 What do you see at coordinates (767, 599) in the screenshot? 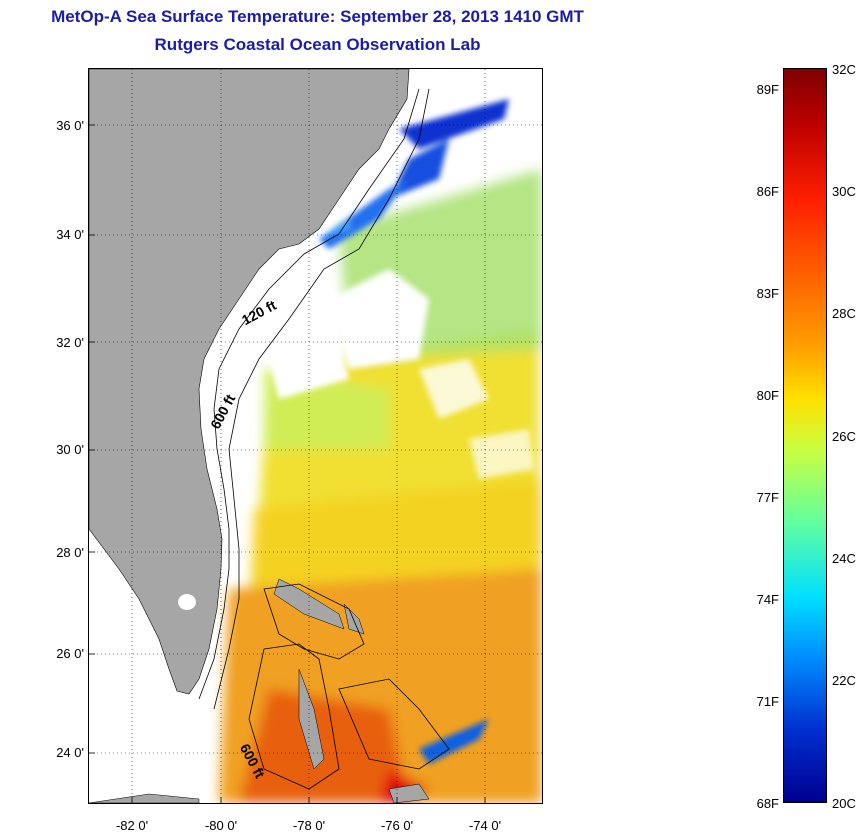
I see `colorbar-f-label: 74F` at bounding box center [767, 599].